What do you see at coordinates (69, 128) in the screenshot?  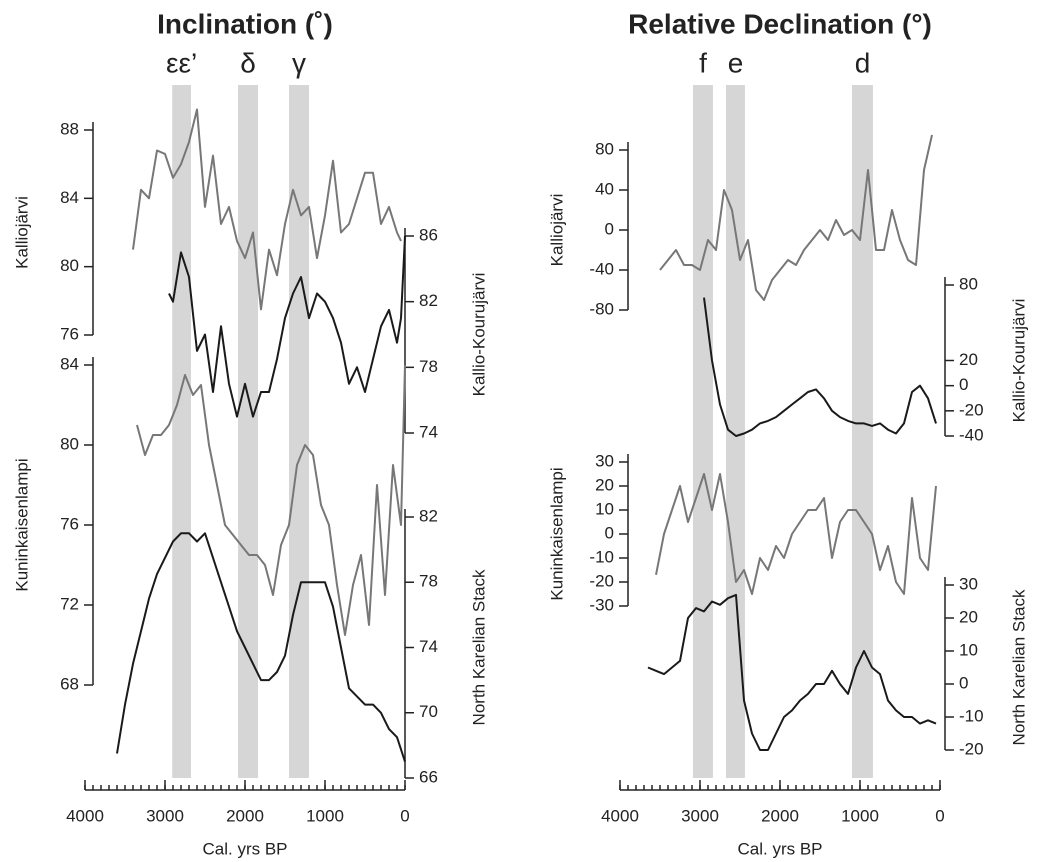 I see `y-tick-label: 88` at bounding box center [69, 128].